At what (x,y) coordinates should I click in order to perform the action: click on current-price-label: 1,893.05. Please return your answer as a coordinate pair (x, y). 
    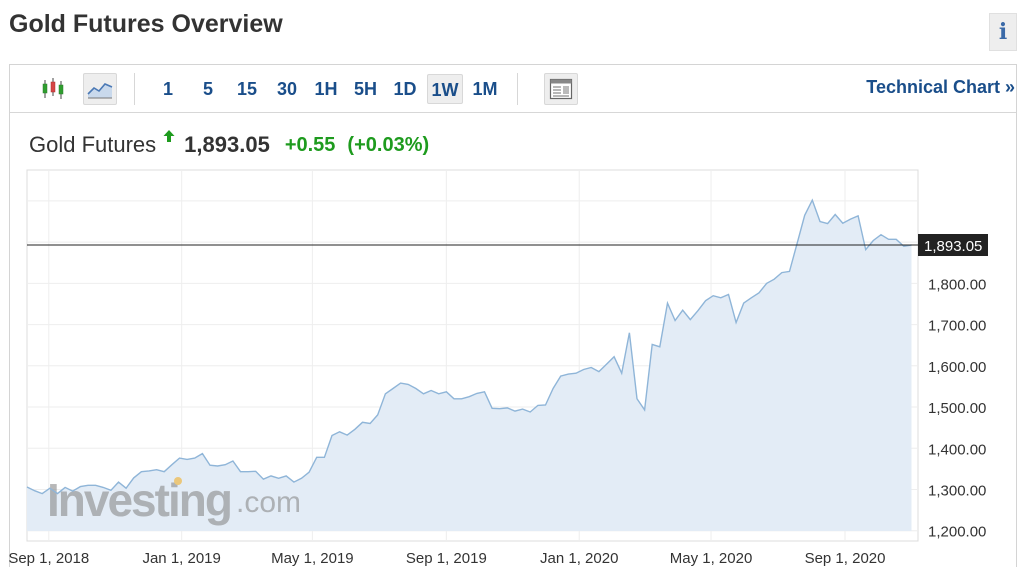
    Looking at the image, I should click on (953, 246).